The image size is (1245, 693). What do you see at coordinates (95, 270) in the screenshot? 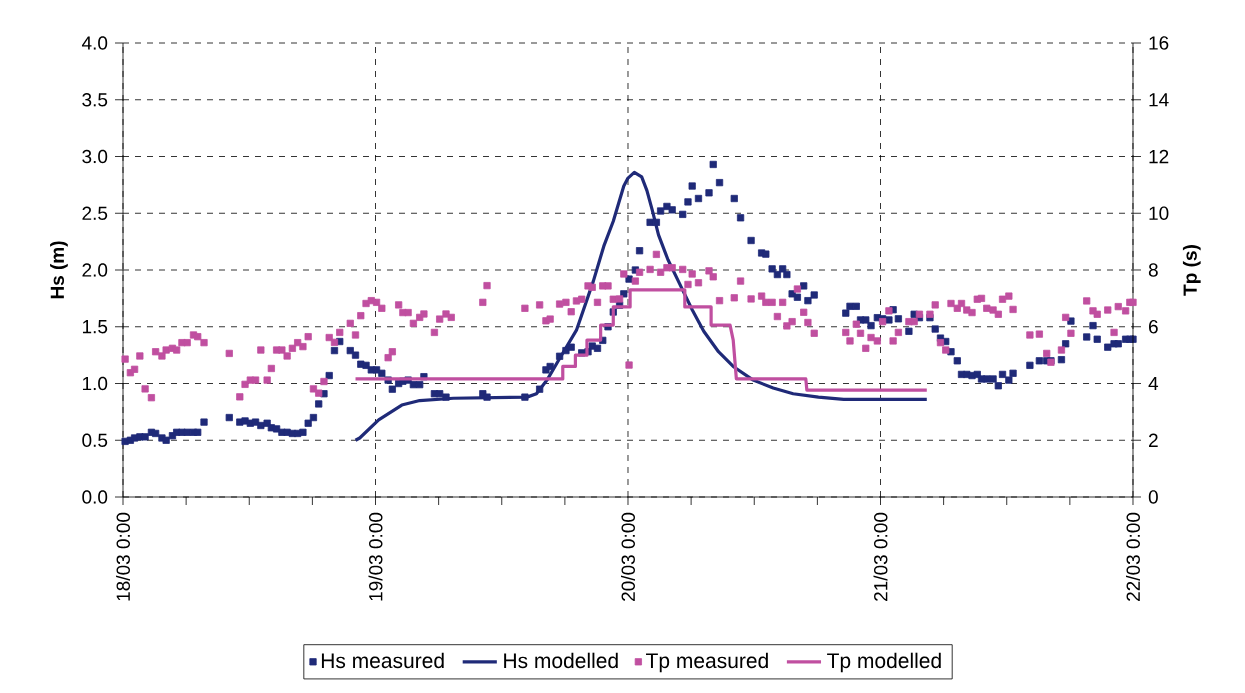
I see `y-tick-label: 2.0` at bounding box center [95, 270].